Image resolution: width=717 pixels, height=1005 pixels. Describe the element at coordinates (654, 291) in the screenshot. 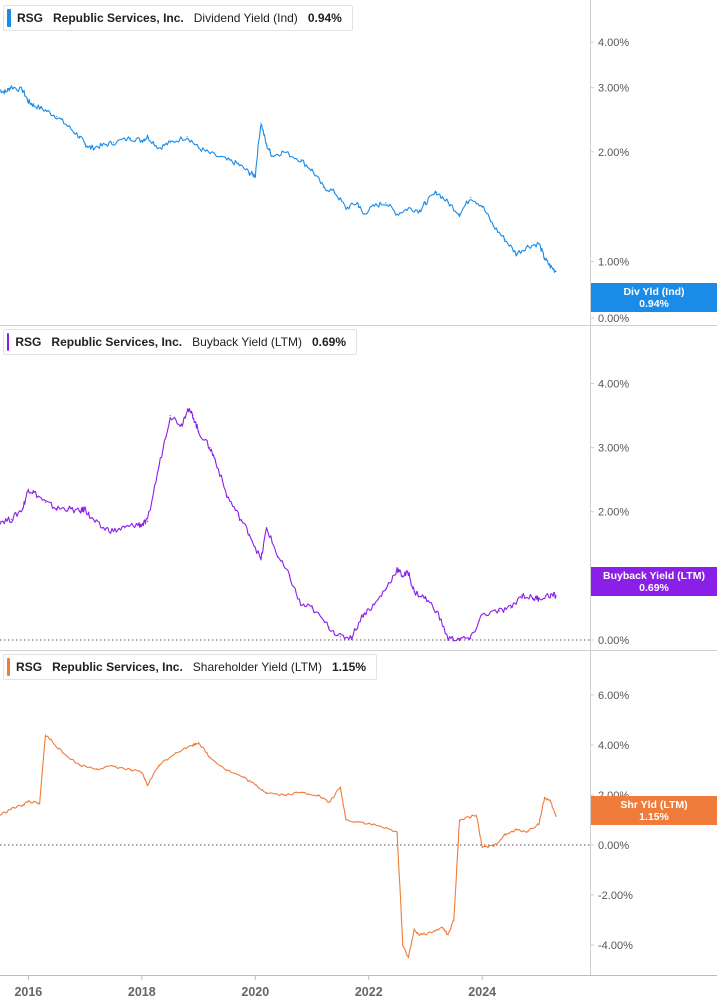

I see `badge-label: Div Yld (Ind)` at that location.